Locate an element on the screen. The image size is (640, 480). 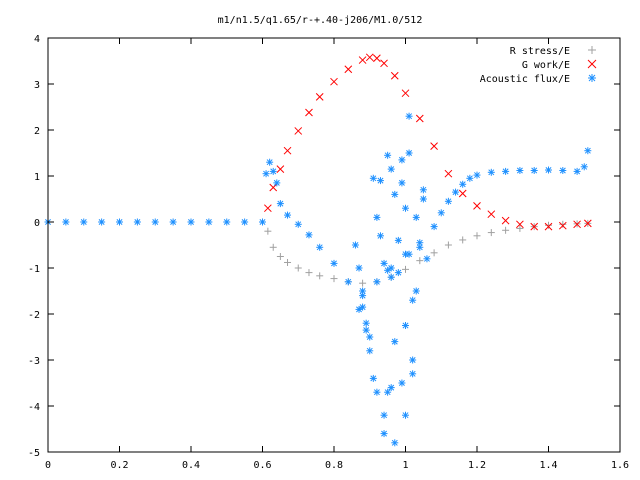
chart-title: m1/n1.5/q1.65/r-+.40-j206/M1.0/512 is located at coordinates (320, 20).